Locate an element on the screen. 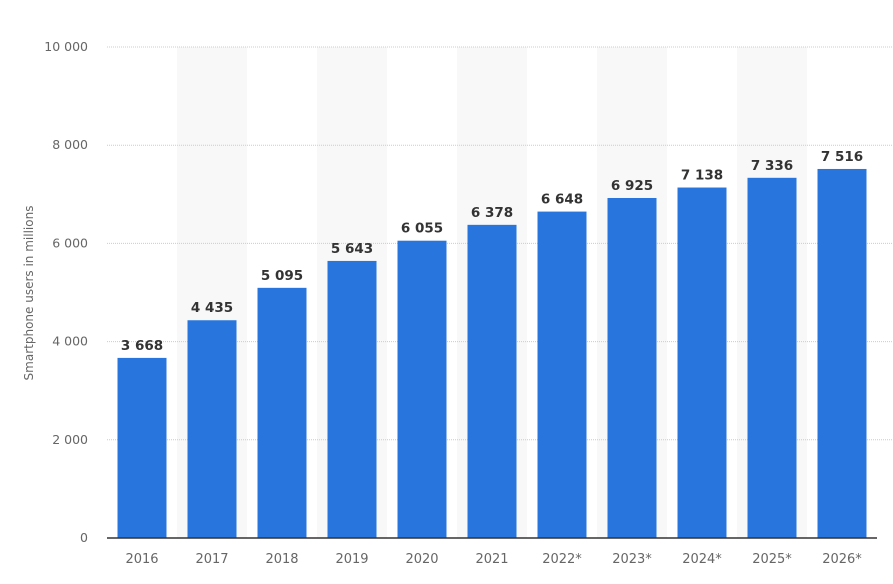  x-tick-label: 2023* is located at coordinates (632, 559).